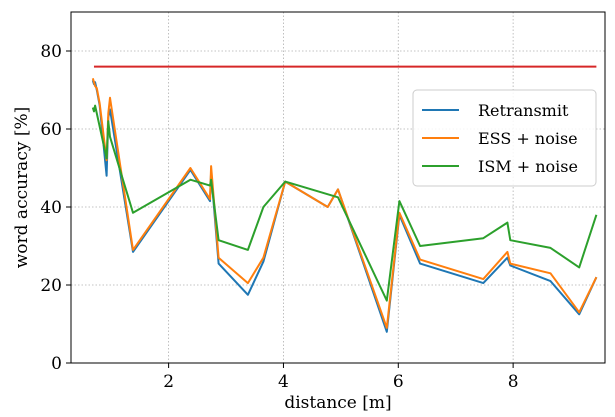  Describe the element at coordinates (22, 188) in the screenshot. I see `y-axis-label: word accuracy [%]` at that location.